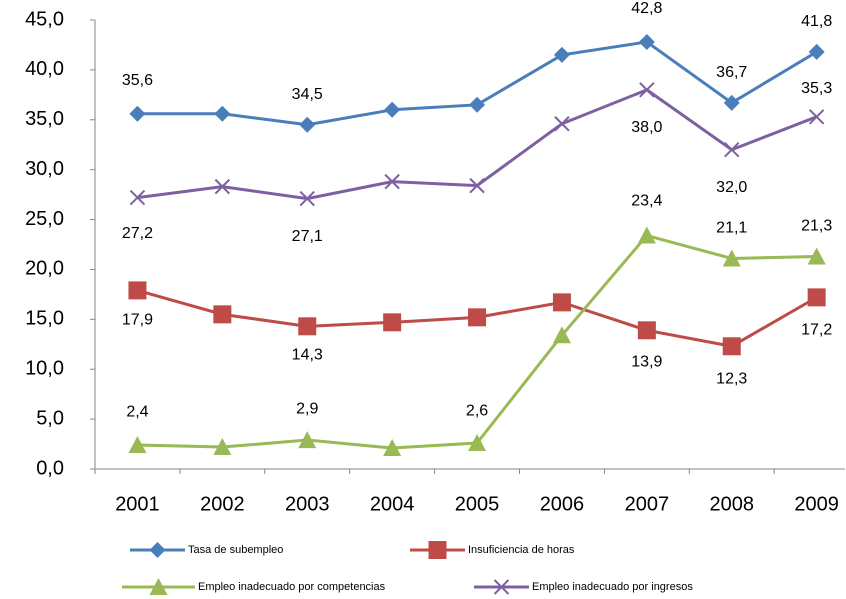  Describe the element at coordinates (137, 233) in the screenshot. I see `data-label: 27,2` at that location.